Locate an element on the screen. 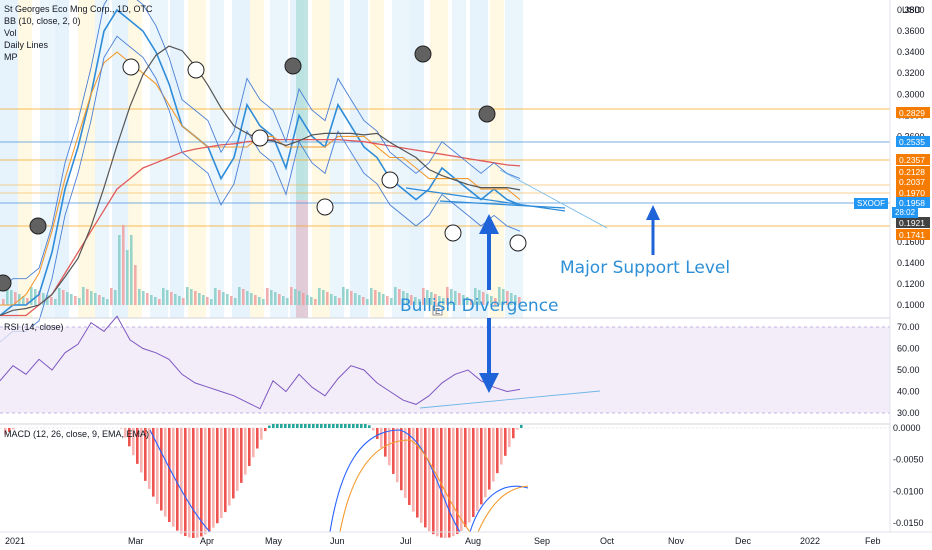 The image size is (932, 550). macd-axis: 0.0000 -0.0050 -0.0100 -0.0150 is located at coordinates (908, 475).